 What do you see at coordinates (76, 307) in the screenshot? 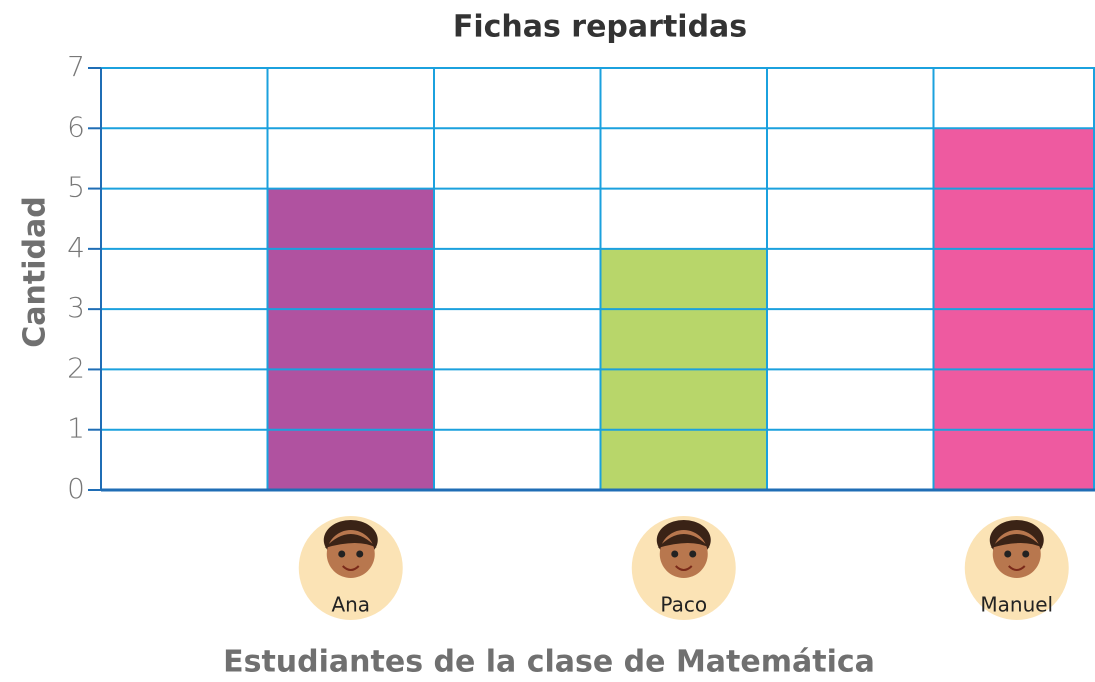
I see `y-tick-label: 3` at bounding box center [76, 307].